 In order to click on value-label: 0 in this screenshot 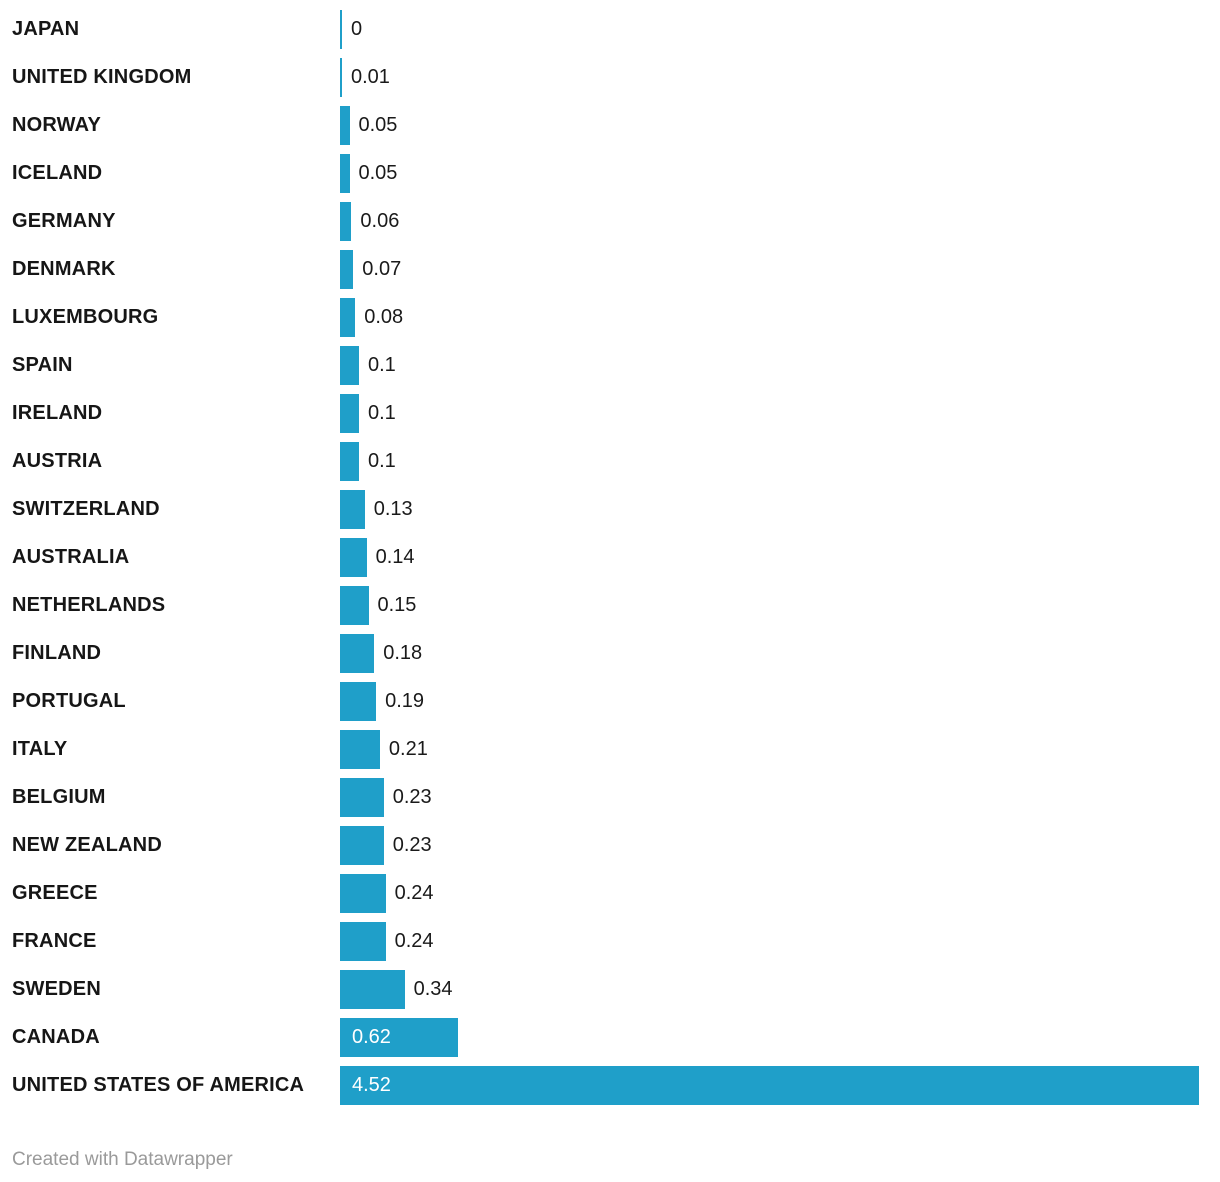, I will do `click(357, 28)`.